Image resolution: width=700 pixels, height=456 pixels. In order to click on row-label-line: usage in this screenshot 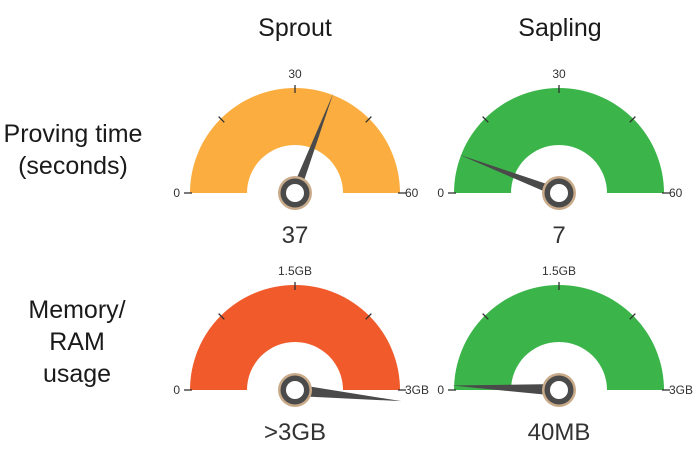, I will do `click(77, 374)`.